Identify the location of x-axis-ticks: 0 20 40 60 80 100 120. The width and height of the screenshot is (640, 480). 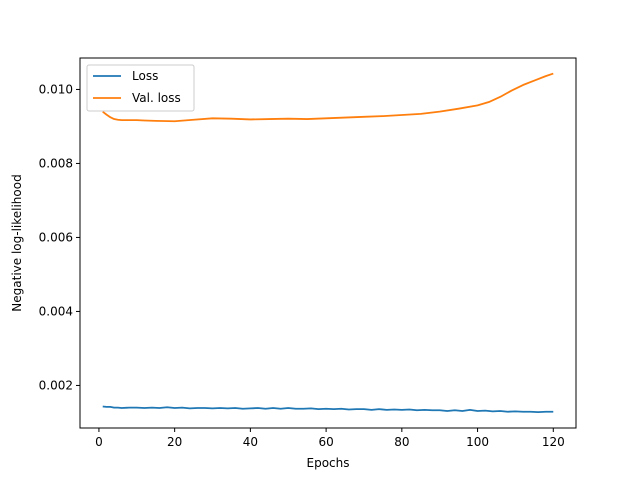
(330, 438).